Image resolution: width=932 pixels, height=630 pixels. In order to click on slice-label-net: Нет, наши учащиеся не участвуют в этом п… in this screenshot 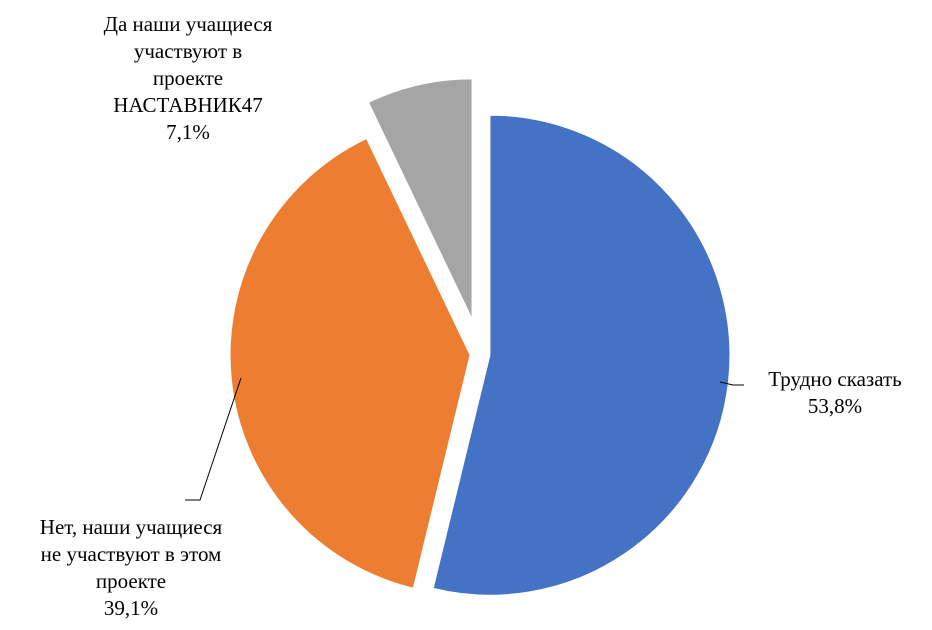, I will do `click(131, 568)`.